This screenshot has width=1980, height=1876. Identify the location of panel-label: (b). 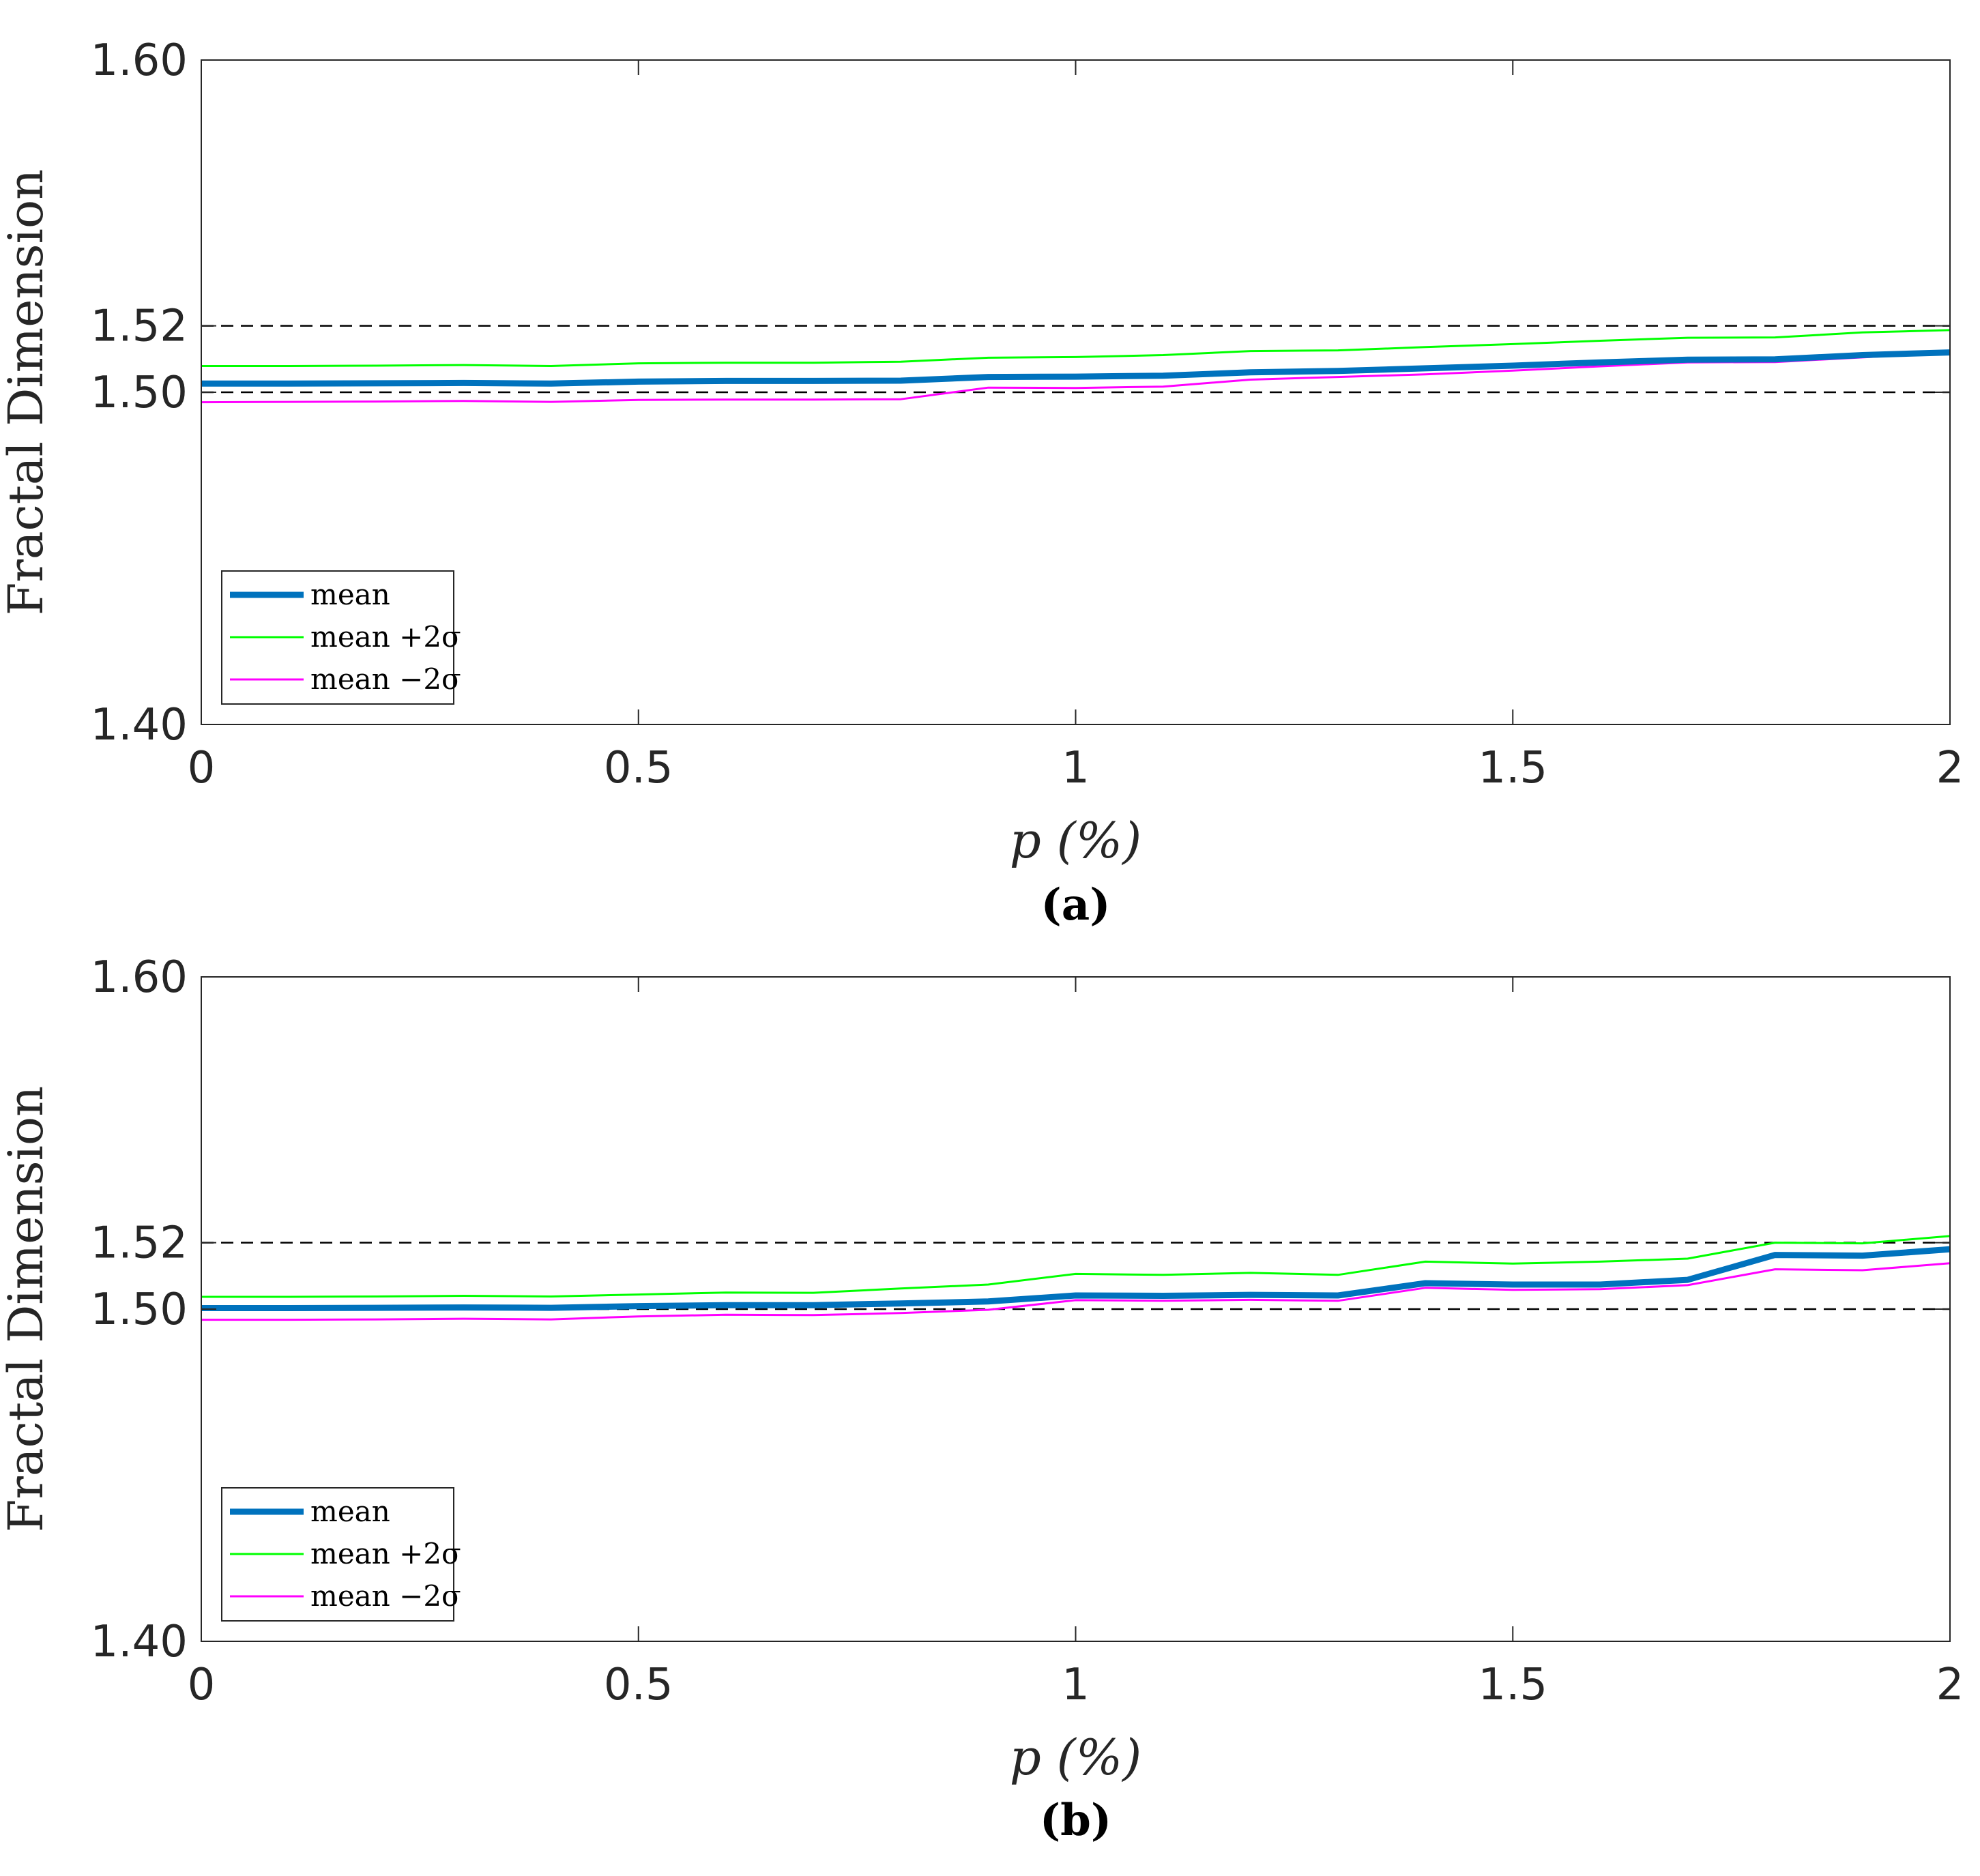
(1075, 1820).